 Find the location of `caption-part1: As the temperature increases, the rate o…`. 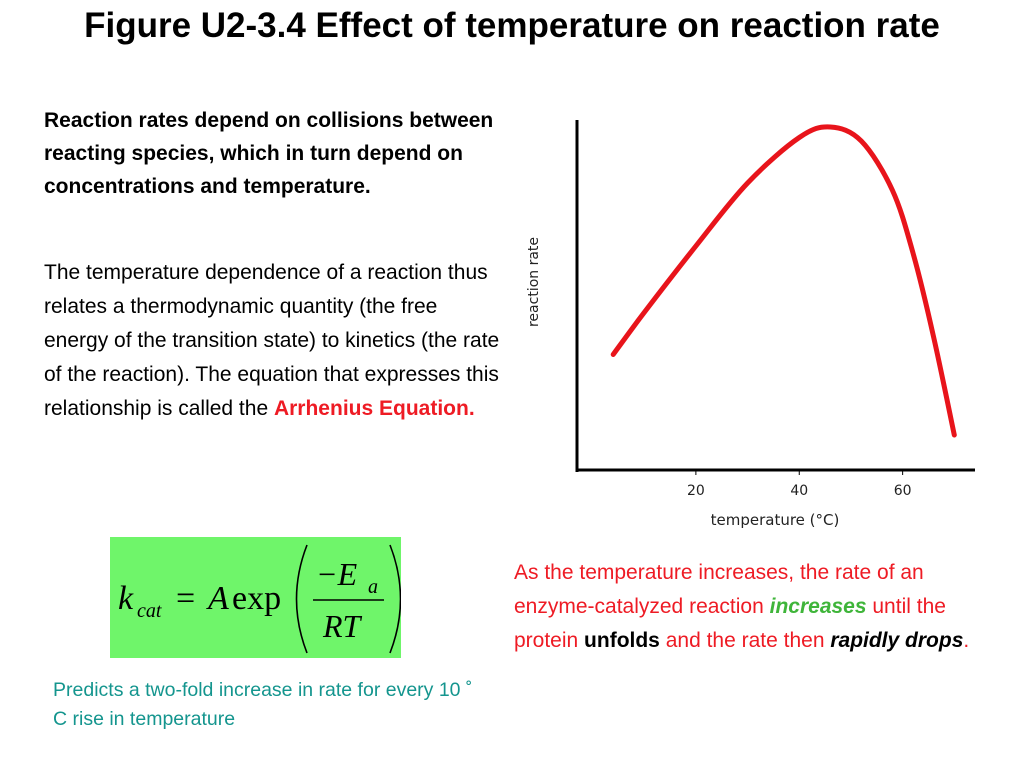

caption-part1: As the temperature increases, the rate o… is located at coordinates (719, 589).